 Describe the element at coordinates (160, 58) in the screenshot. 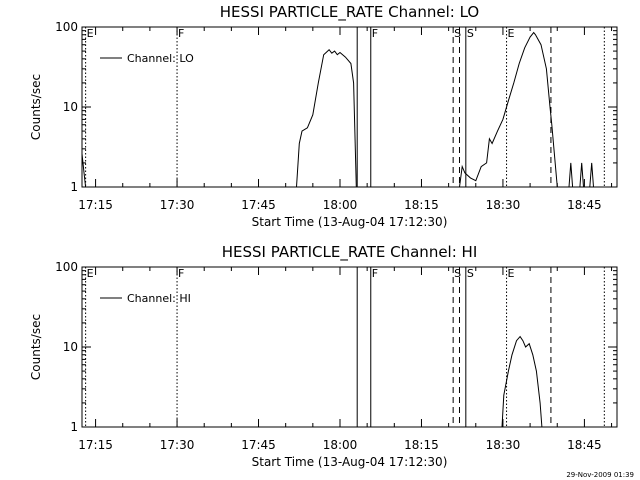

I see `legend-entry: Channel: LO` at that location.